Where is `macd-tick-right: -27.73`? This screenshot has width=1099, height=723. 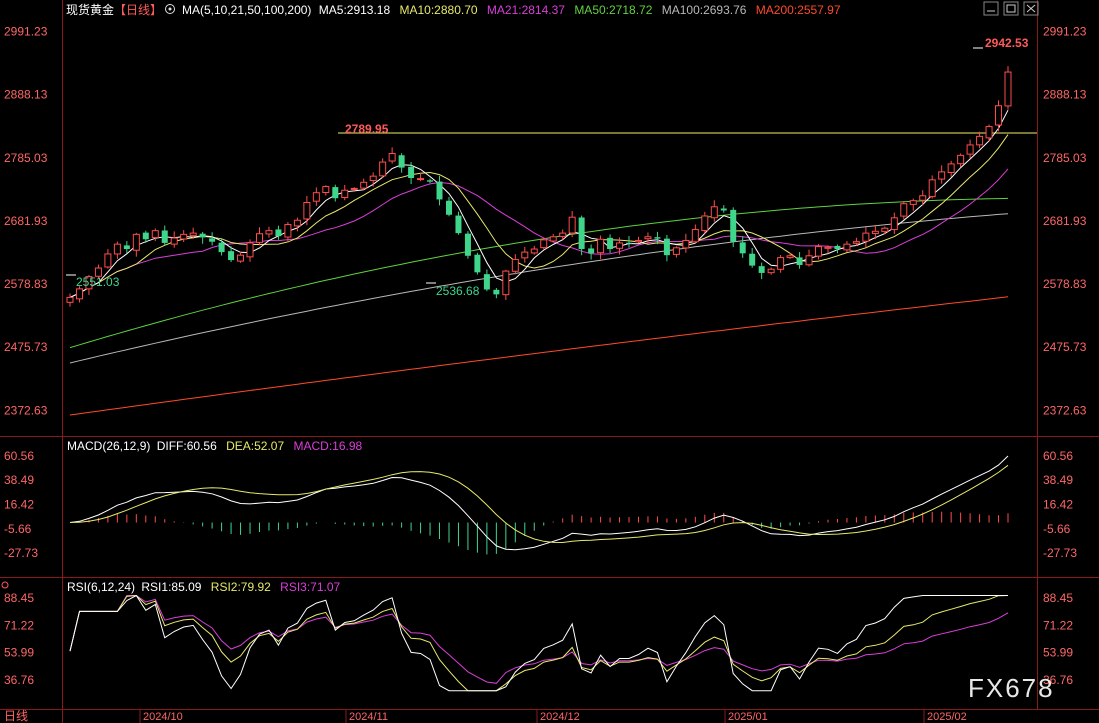 macd-tick-right: -27.73 is located at coordinates (1060, 553).